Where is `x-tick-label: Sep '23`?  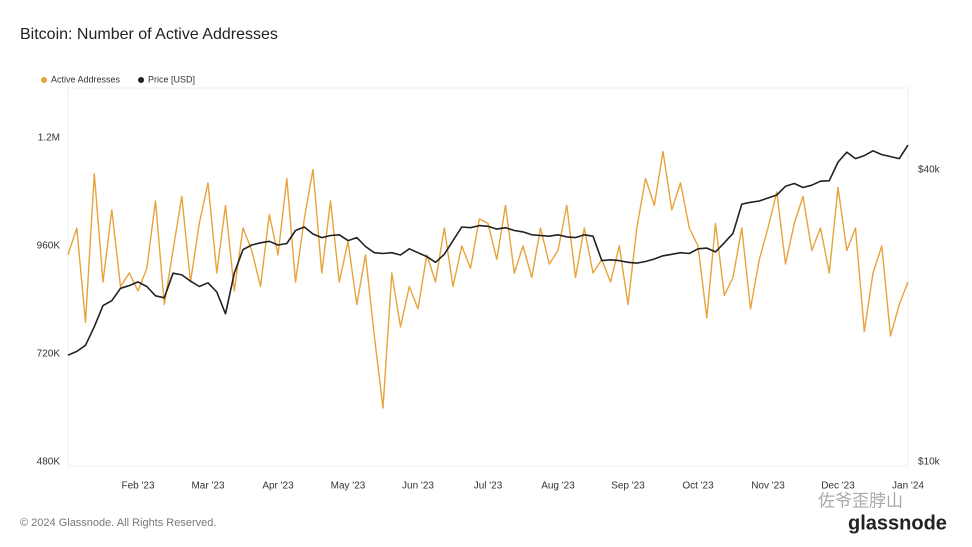
x-tick-label: Sep '23 is located at coordinates (628, 486).